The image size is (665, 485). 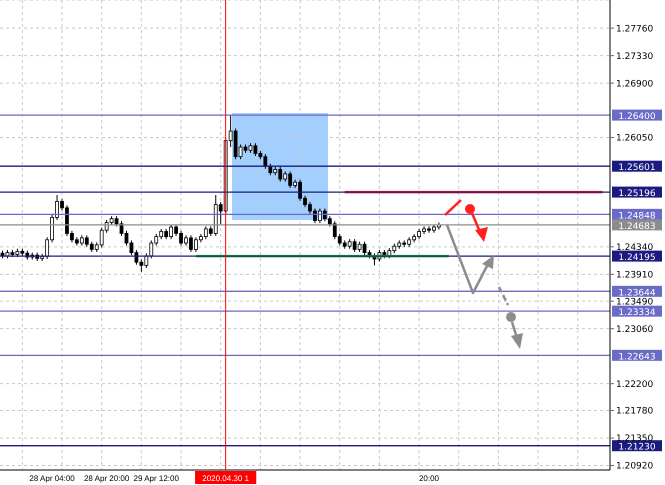 I want to click on ref-line-label: 1.24848, so click(x=637, y=216).